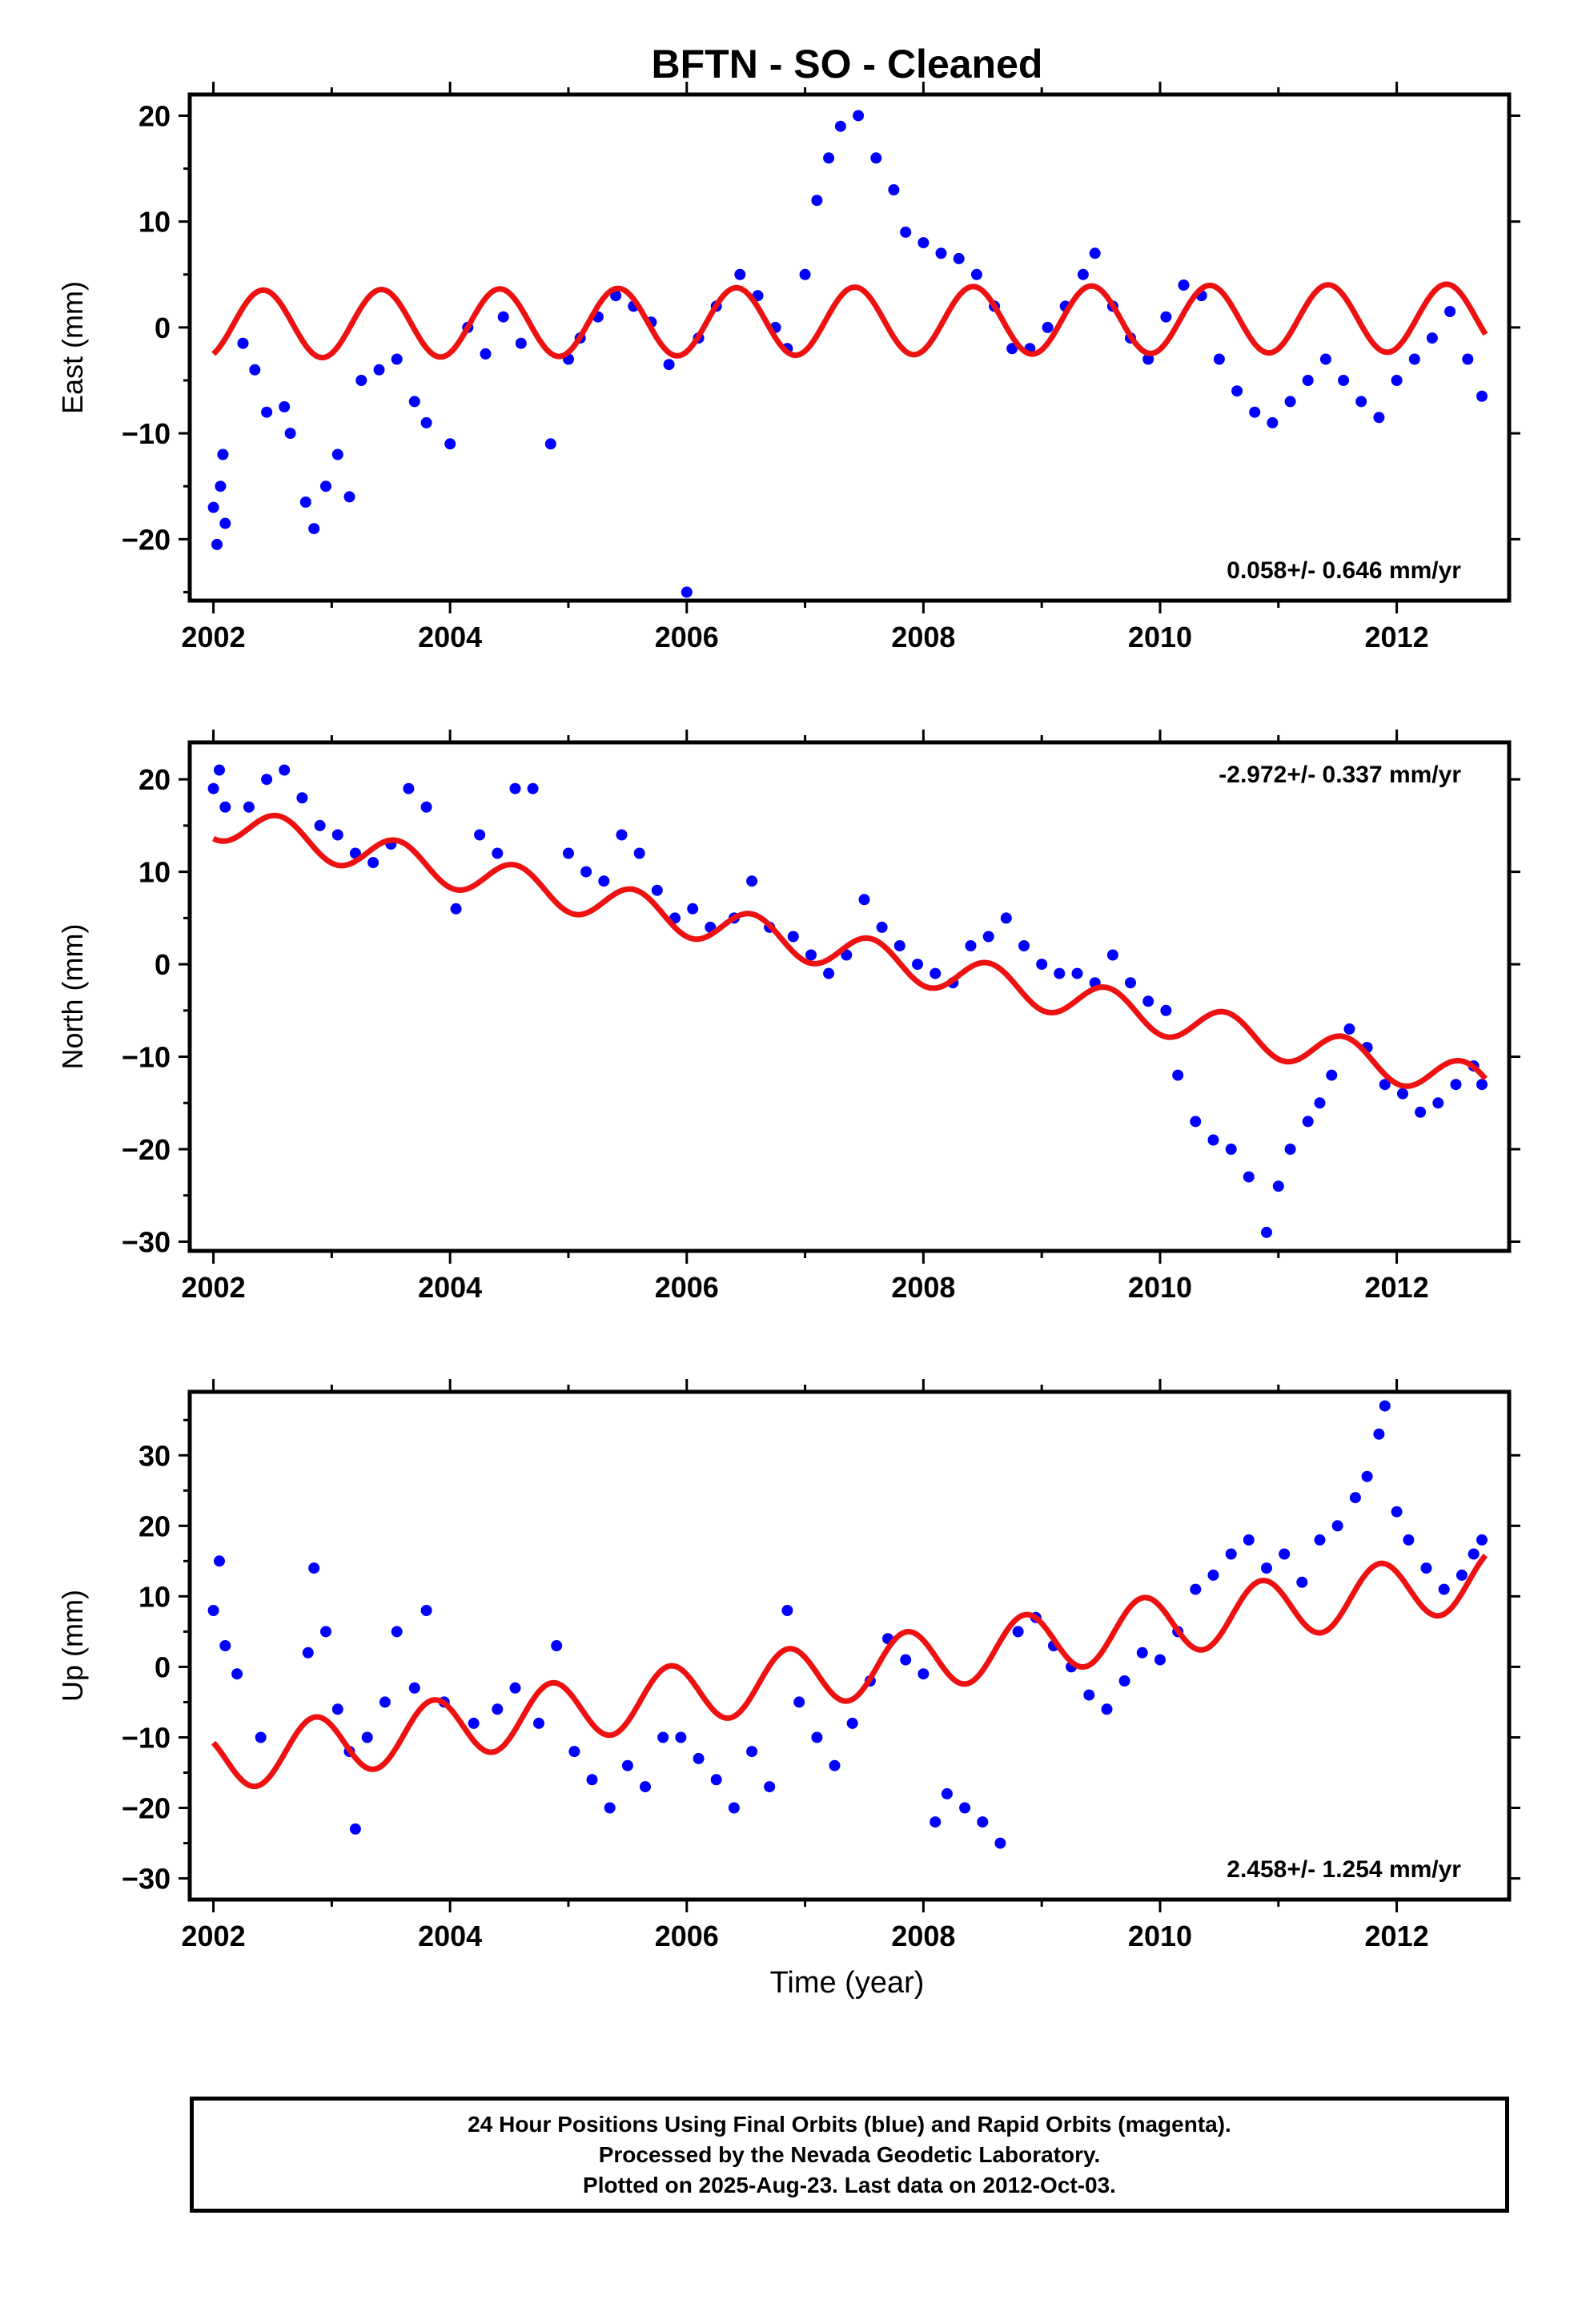 The width and height of the screenshot is (1582, 2324). Describe the element at coordinates (155, 779) in the screenshot. I see `y-tick-label: 20` at that location.